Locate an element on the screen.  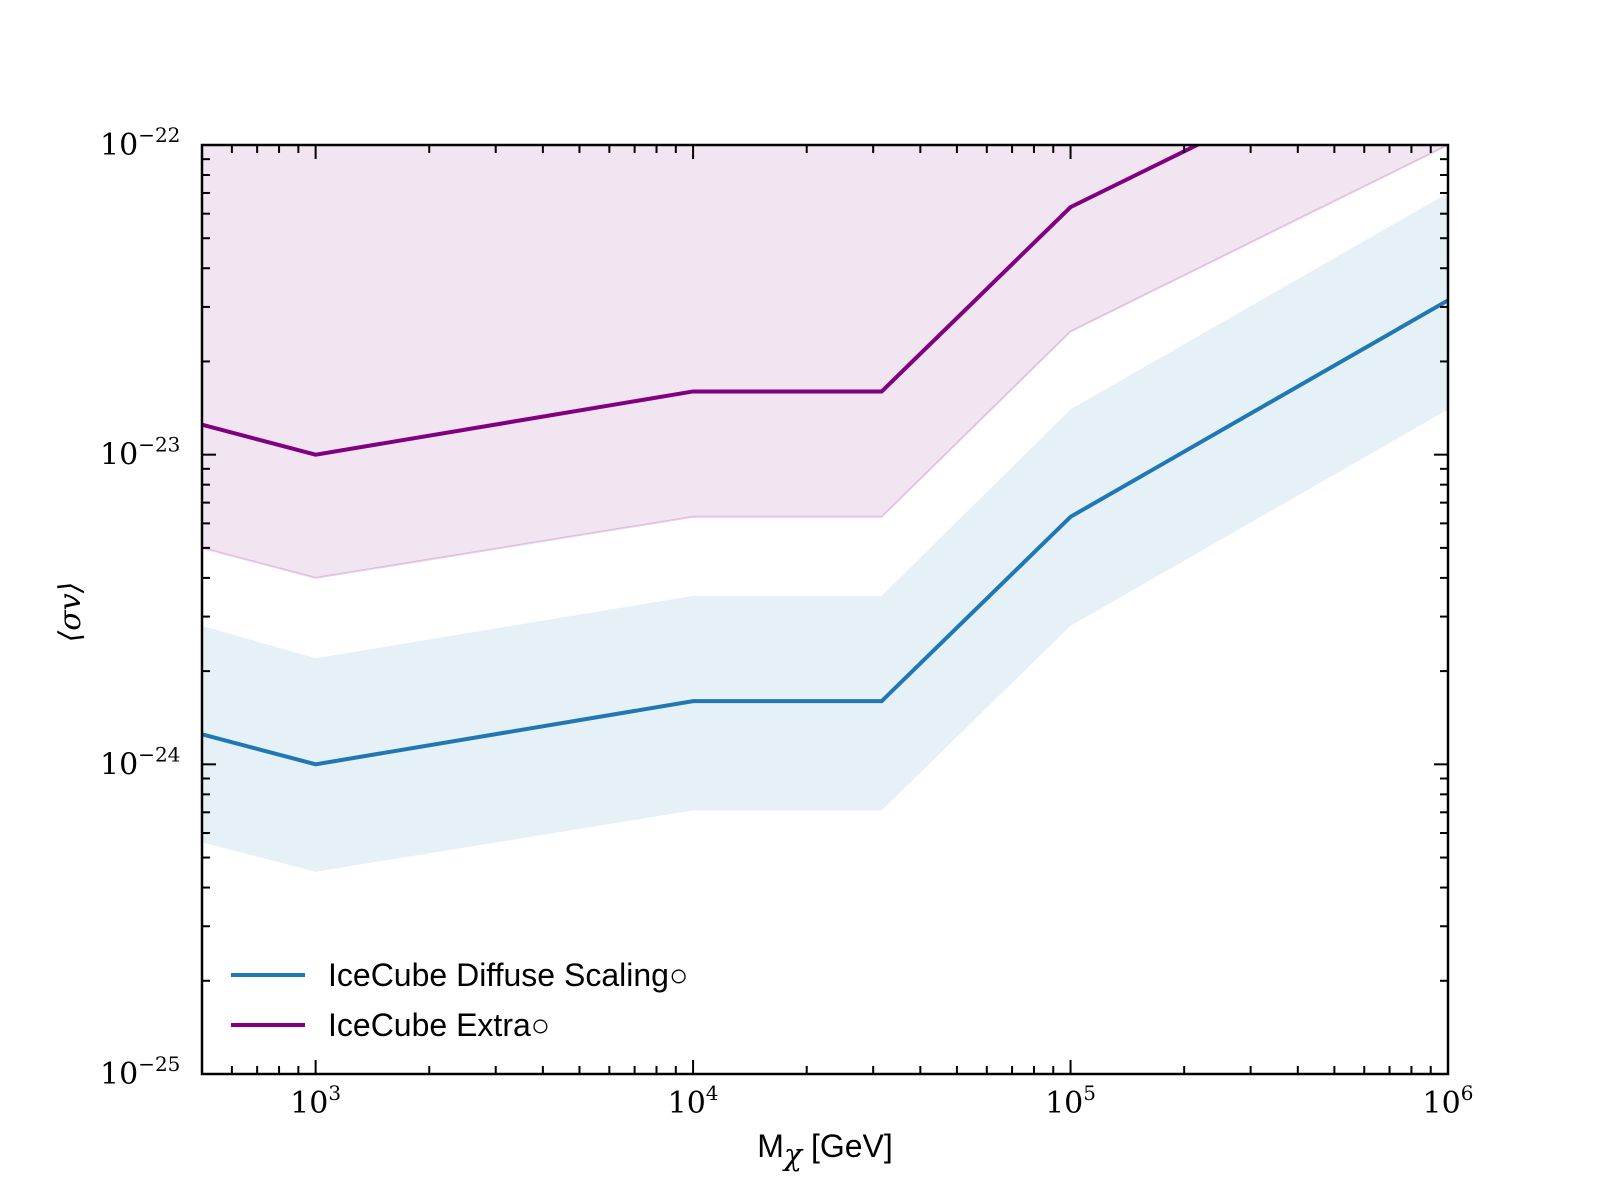
y-tick-label: 10−25 is located at coordinates (140, 1072).